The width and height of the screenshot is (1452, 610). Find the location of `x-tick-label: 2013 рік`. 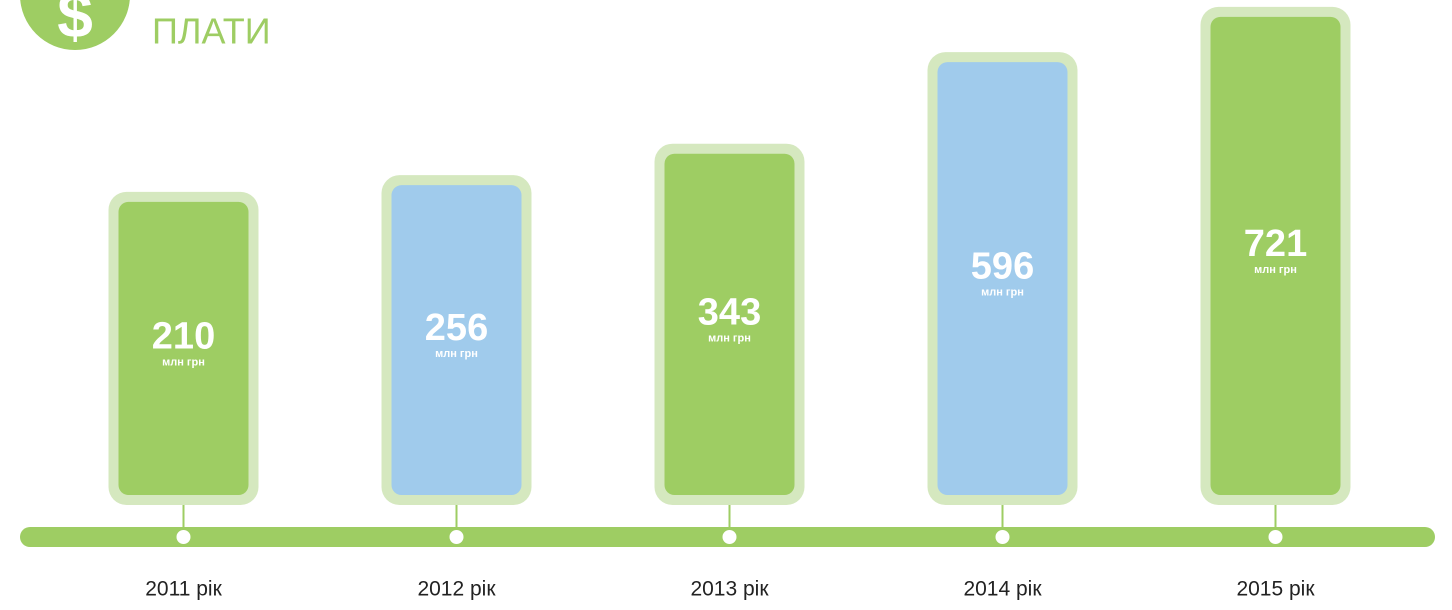

x-tick-label: 2013 рік is located at coordinates (729, 589).